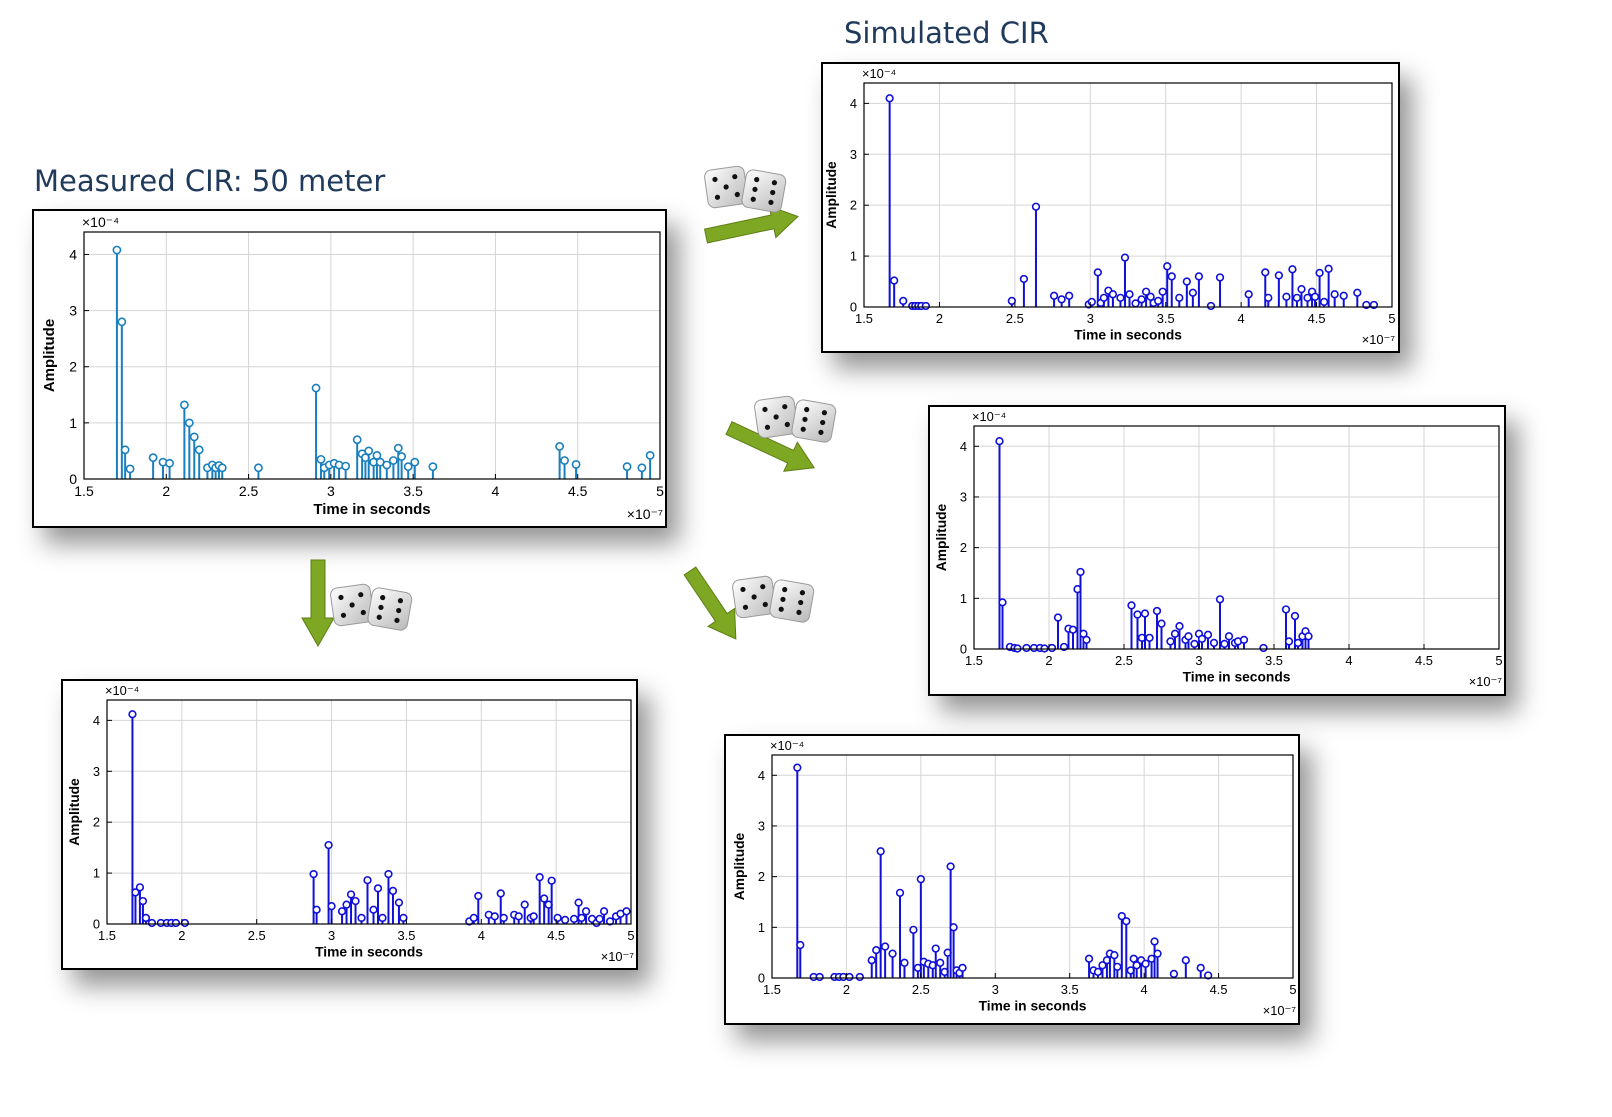 The image size is (1612, 1117). Describe the element at coordinates (853, 307) in the screenshot. I see `y-tick-label: 0` at that location.